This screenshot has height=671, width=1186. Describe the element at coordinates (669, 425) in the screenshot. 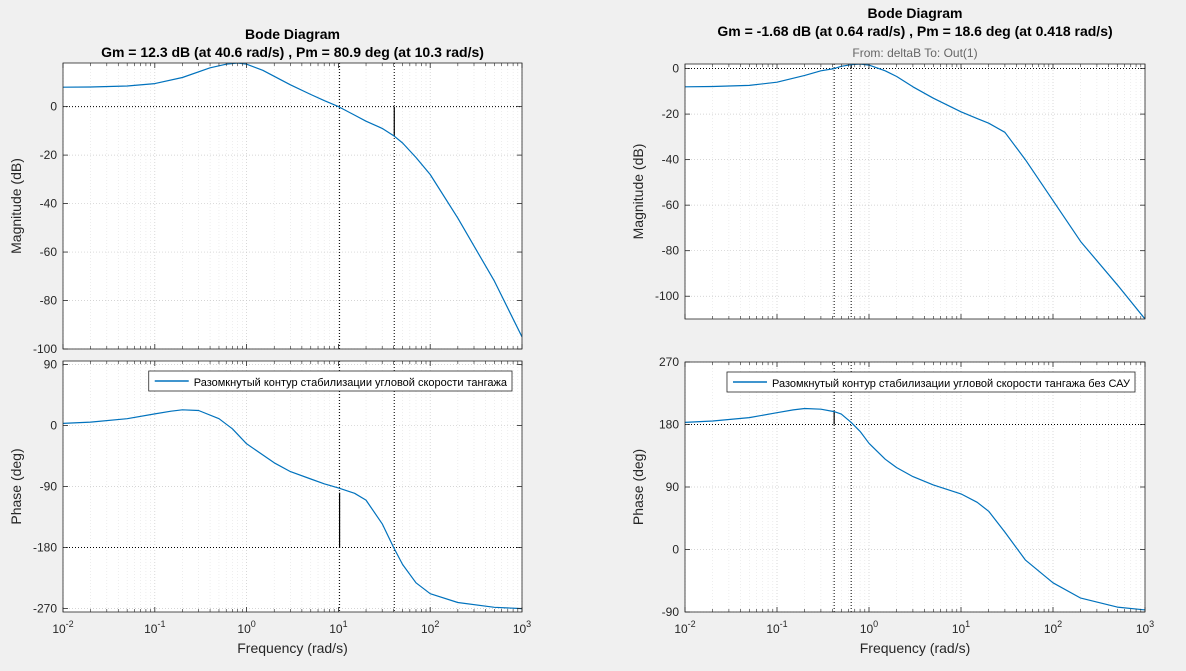

I see `y-tick-label: 180` at that location.